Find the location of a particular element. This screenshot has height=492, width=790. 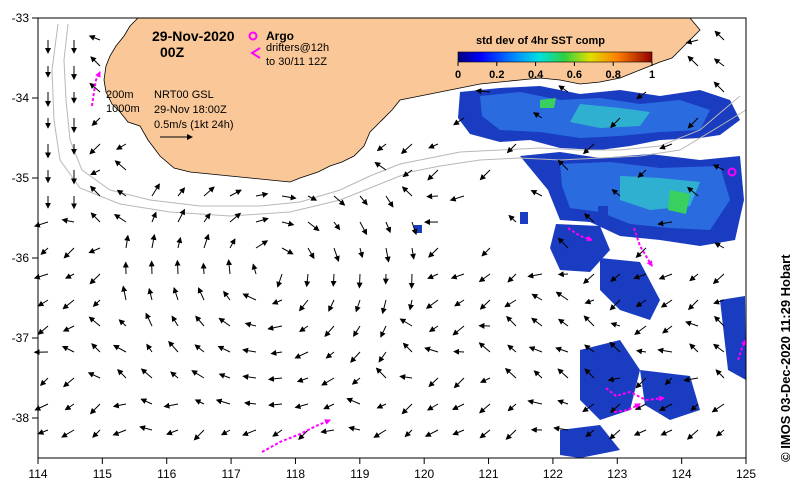

drifter-legend-label-2: to 30/11 12Z is located at coordinates (296, 62).